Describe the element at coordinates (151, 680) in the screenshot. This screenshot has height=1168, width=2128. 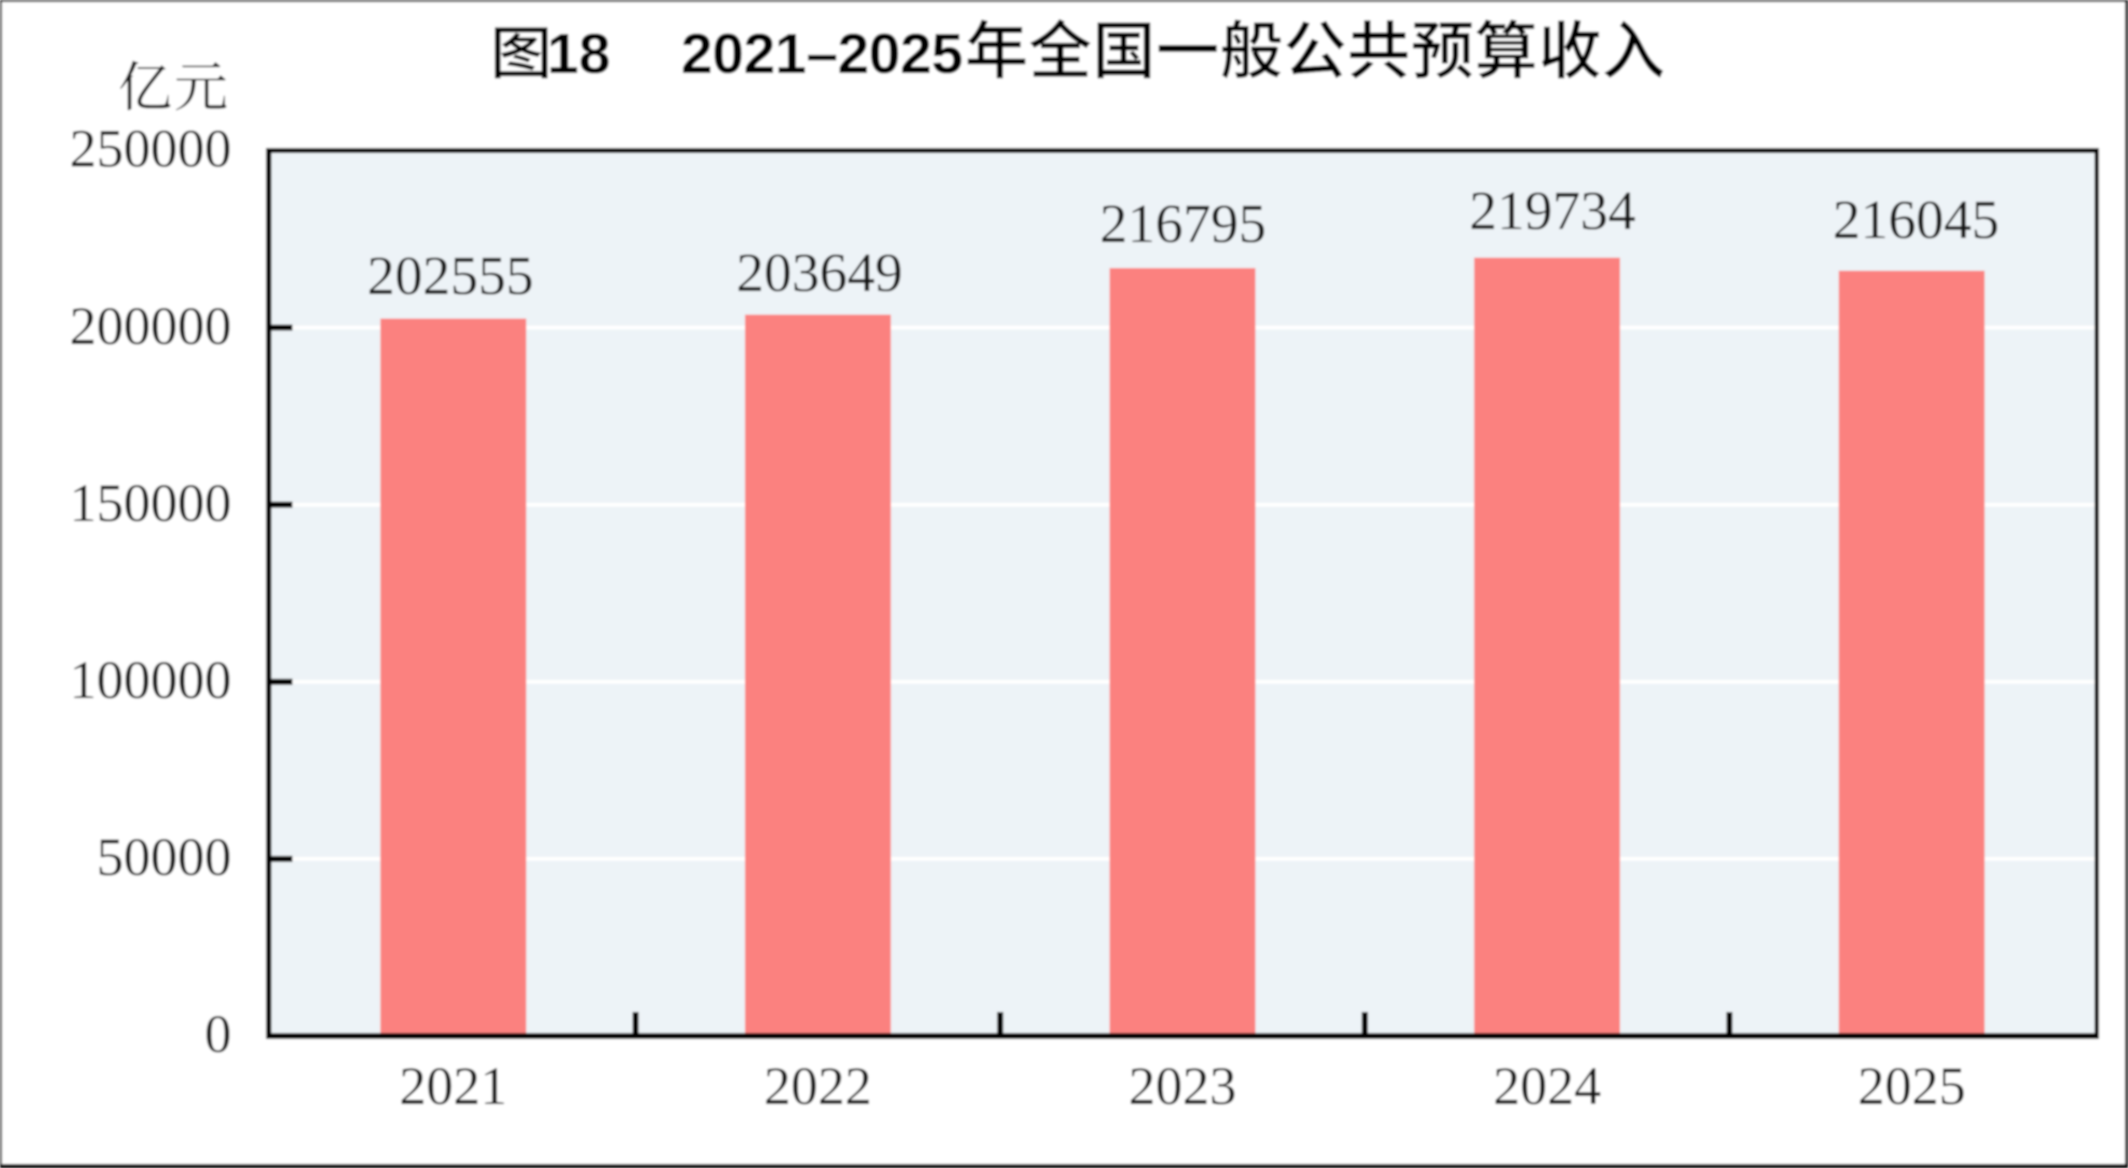
I see `svg-text: 100000` at that location.